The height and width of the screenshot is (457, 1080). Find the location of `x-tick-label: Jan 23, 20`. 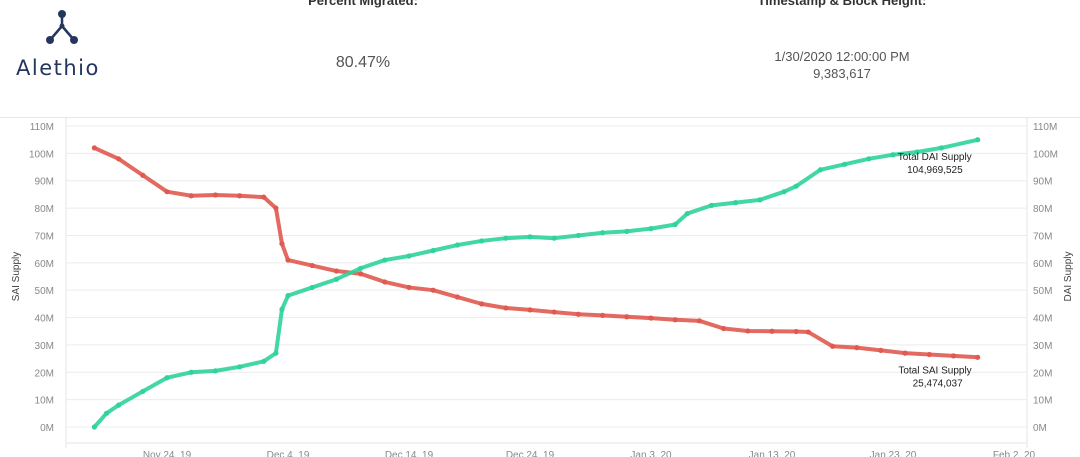

x-tick-label: Jan 23, 20 is located at coordinates (893, 453).